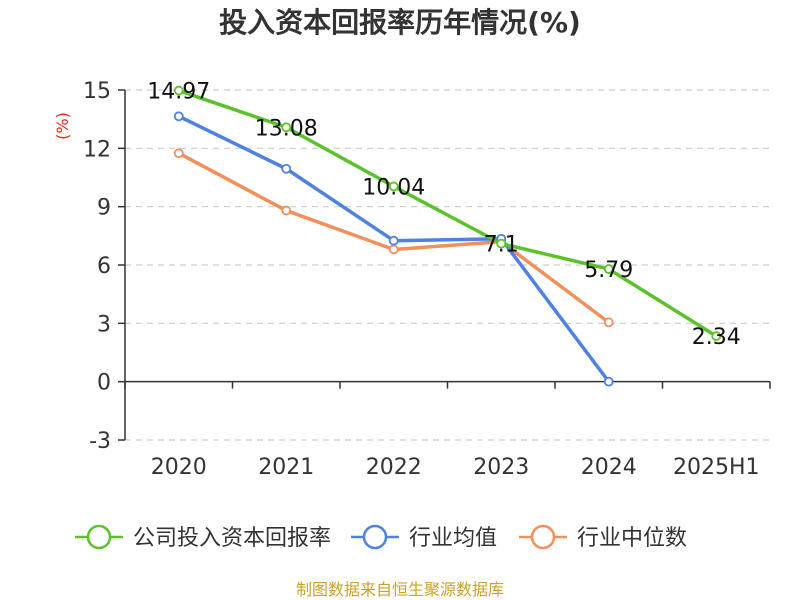  I want to click on y-tick-label: 12, so click(97, 149).